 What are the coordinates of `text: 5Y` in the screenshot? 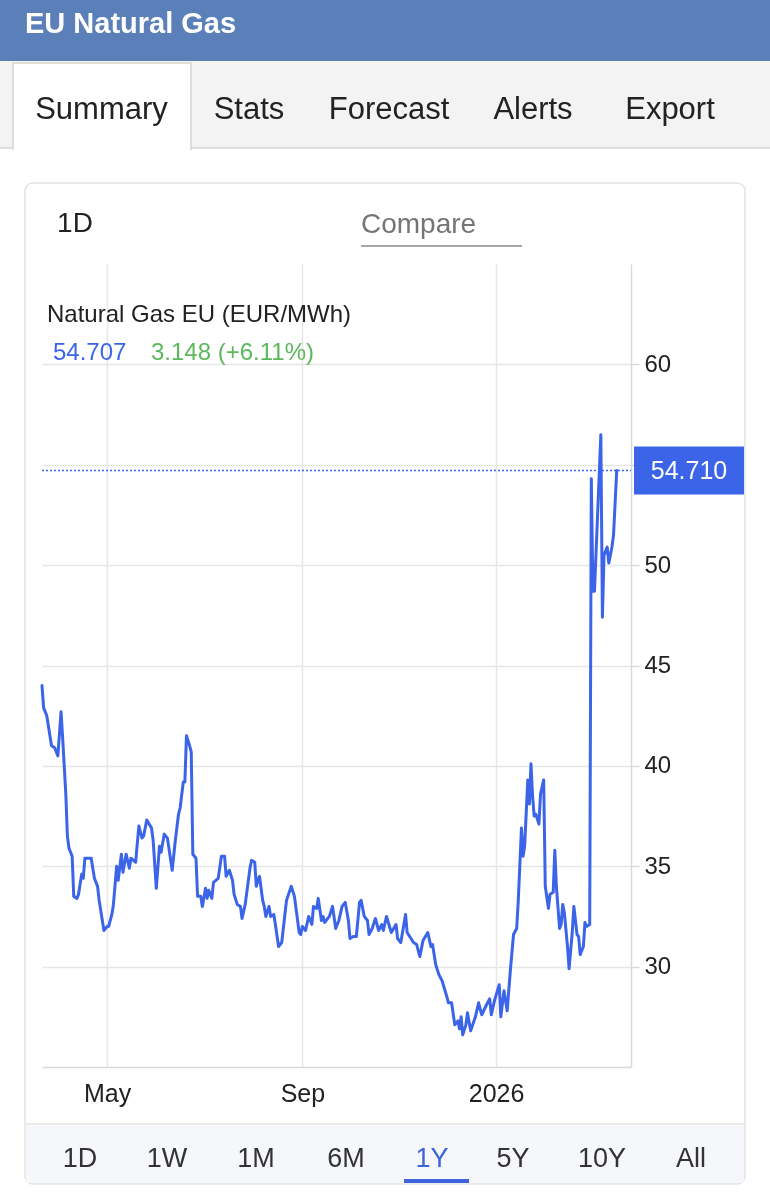 It's located at (513, 1158).